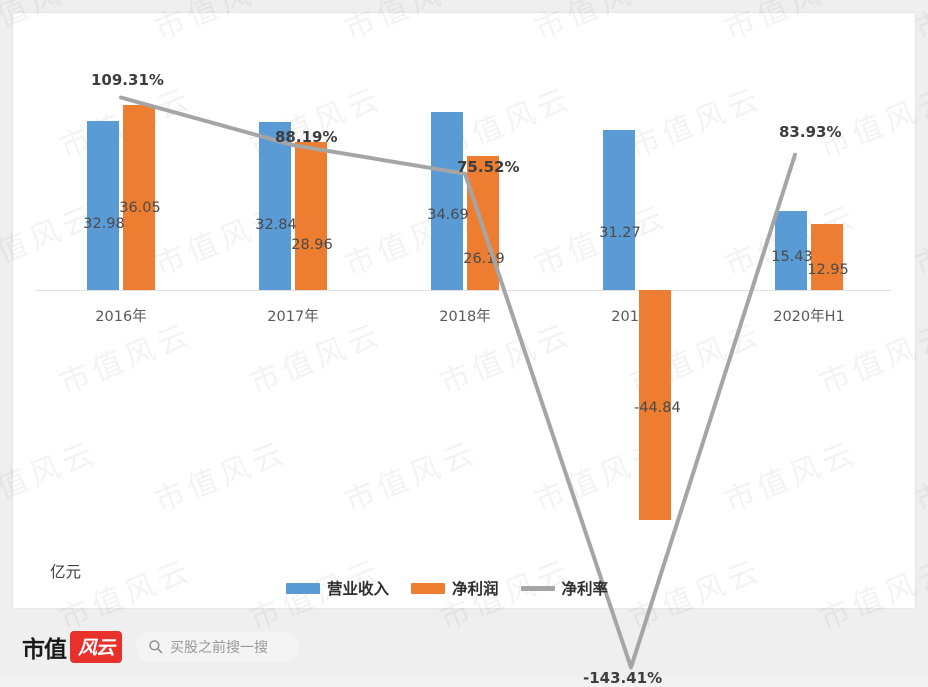  I want to click on bar-value-label: 32.84, so click(276, 224).